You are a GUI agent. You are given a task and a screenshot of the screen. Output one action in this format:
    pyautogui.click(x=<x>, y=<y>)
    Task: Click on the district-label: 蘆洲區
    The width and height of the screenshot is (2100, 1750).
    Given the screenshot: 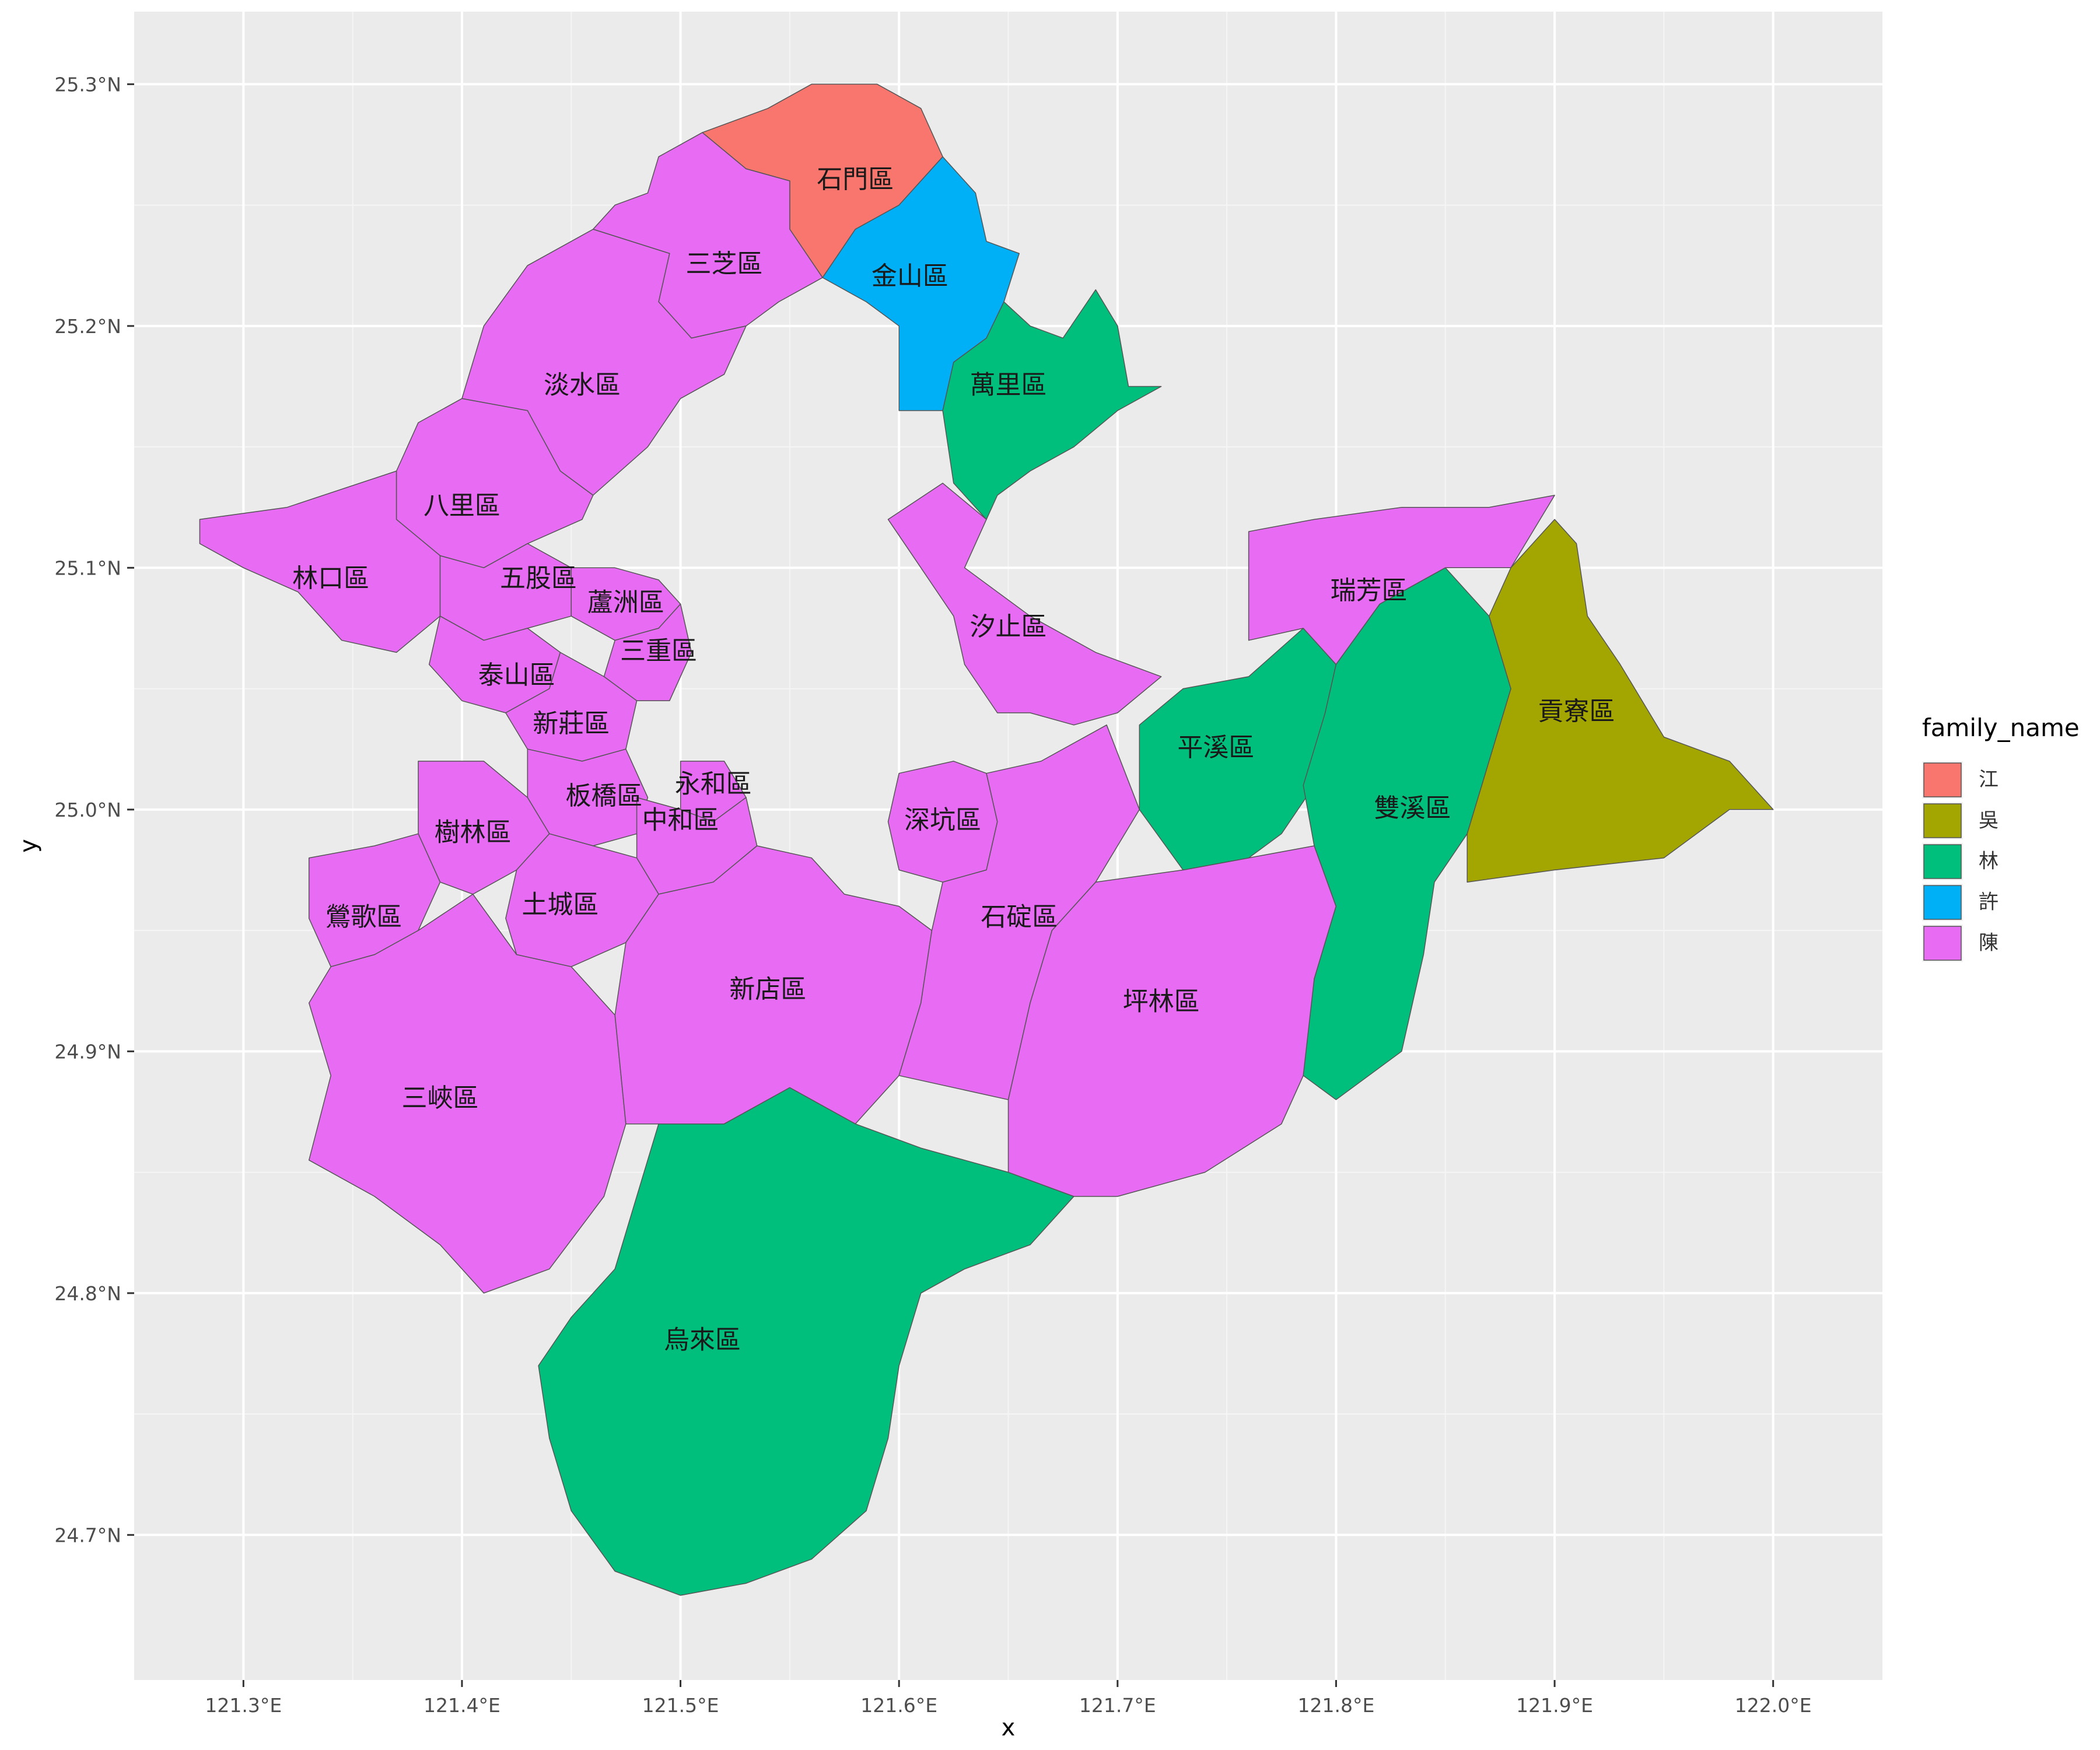 What is the action you would take?
    pyautogui.click(x=625, y=603)
    